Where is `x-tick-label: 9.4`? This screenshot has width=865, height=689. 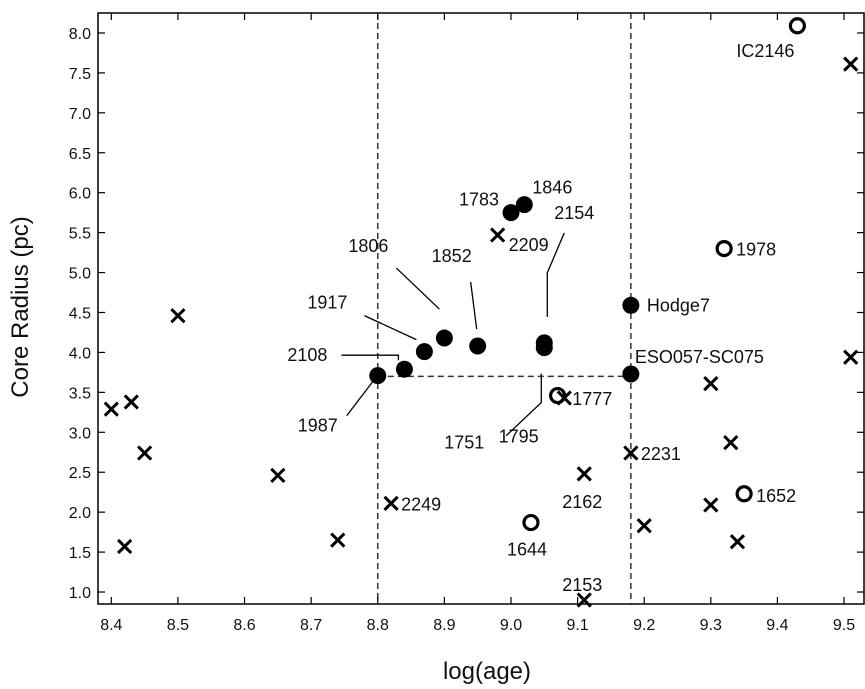
x-tick-label: 9.4 is located at coordinates (777, 625).